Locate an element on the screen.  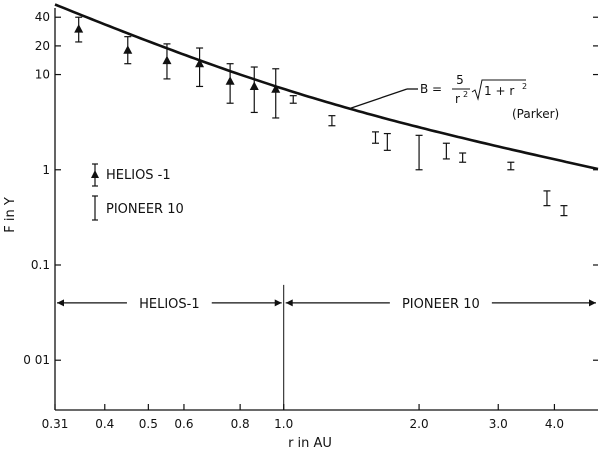
region-label: PIONEER 10 is located at coordinates (441, 304).